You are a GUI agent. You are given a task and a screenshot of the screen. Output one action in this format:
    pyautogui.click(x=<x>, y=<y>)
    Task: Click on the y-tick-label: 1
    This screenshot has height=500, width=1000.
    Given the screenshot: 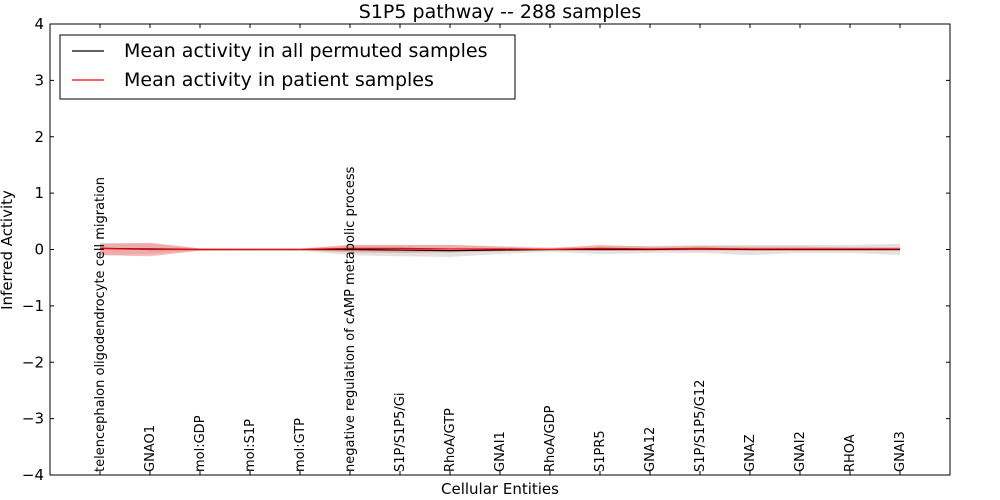 What is the action you would take?
    pyautogui.click(x=39, y=193)
    